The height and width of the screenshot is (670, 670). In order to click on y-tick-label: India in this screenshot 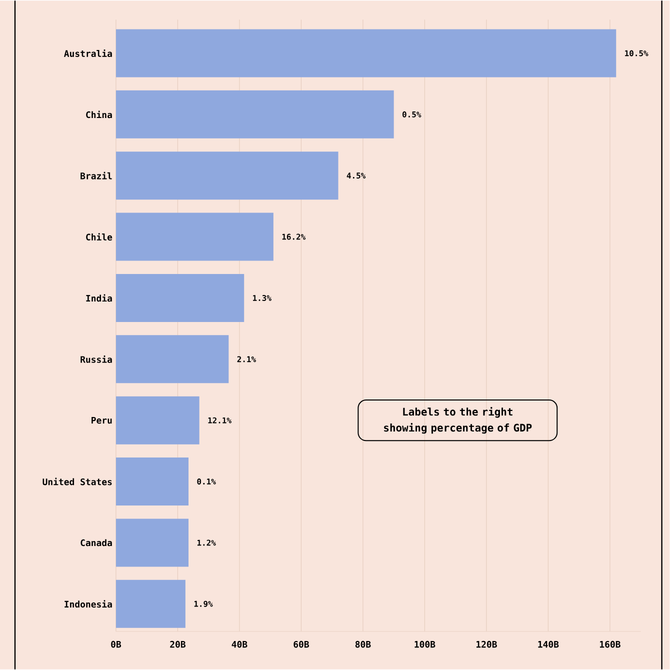, I will do `click(99, 298)`.